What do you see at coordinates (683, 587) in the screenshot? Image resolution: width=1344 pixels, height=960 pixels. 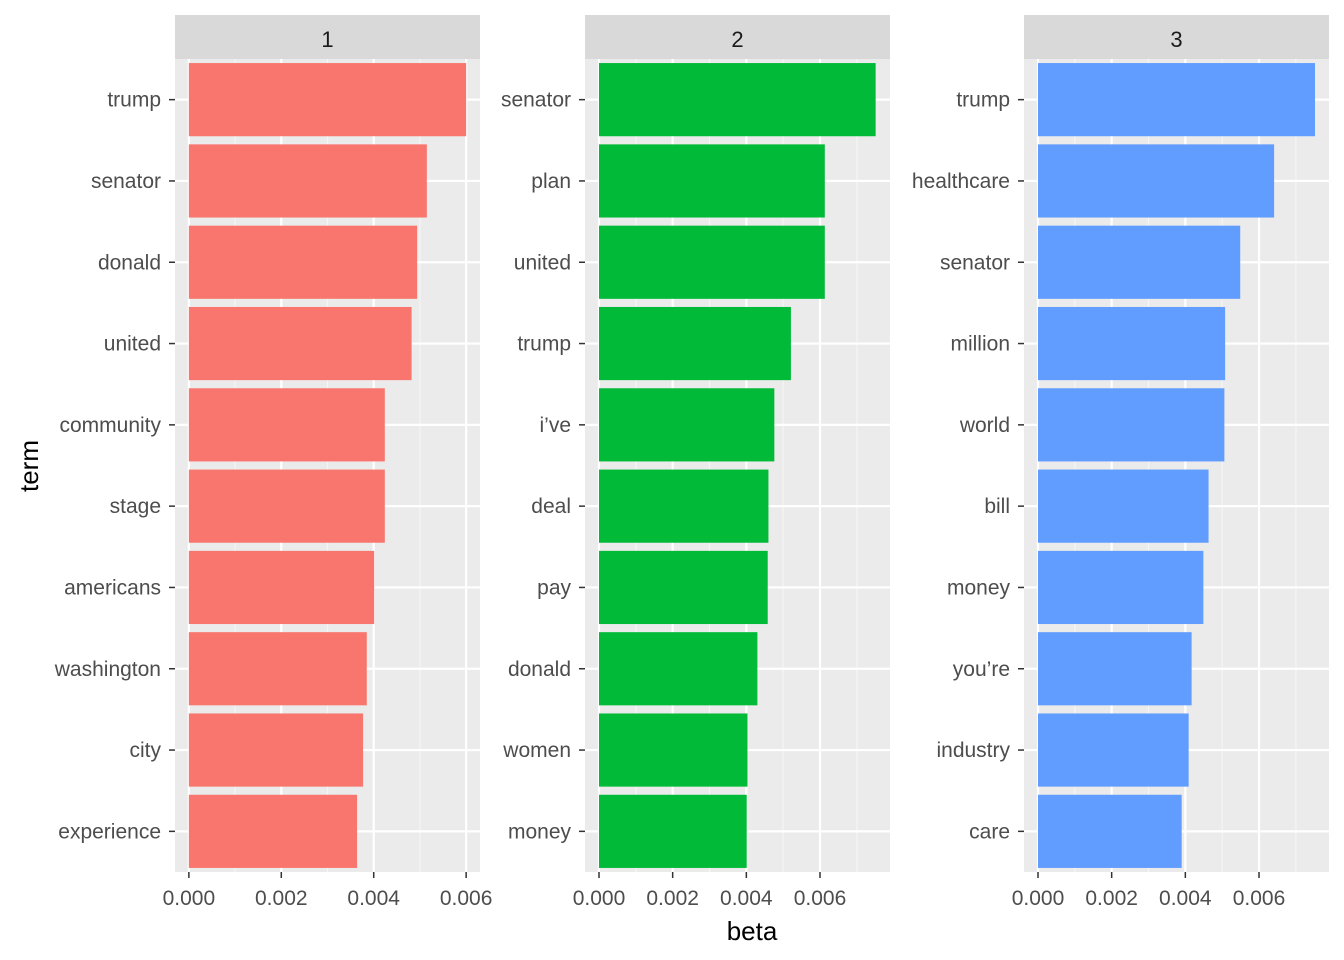 I see `bar-pay` at bounding box center [683, 587].